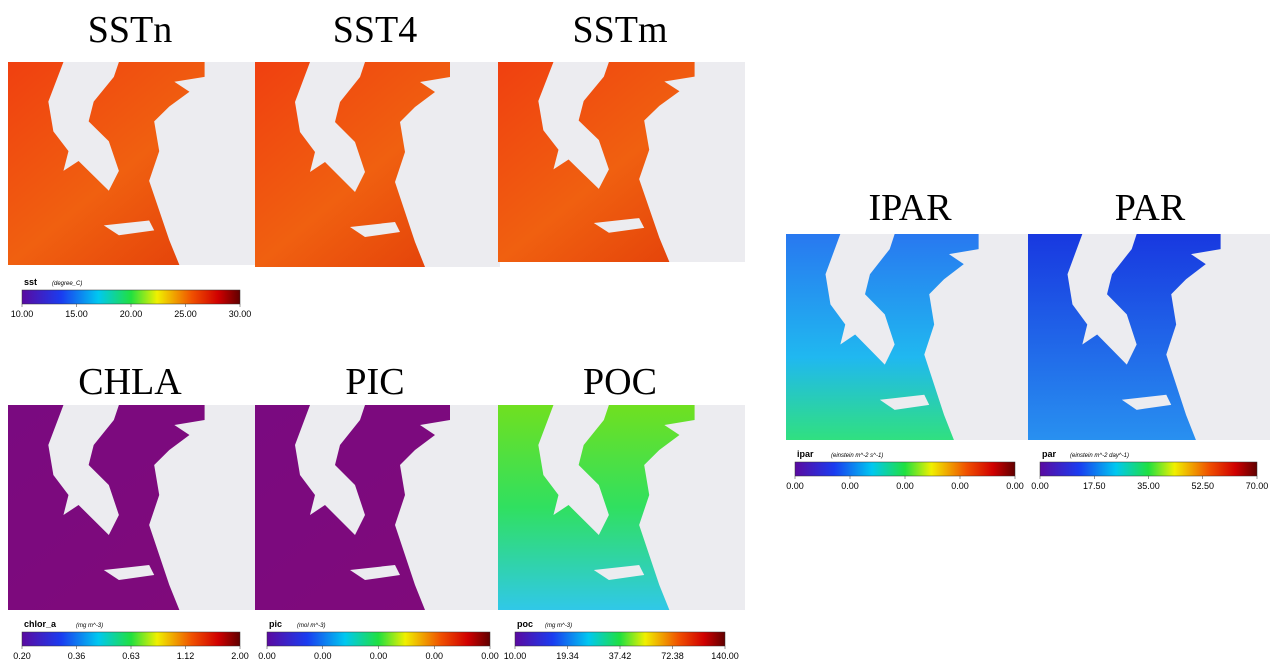 The width and height of the screenshot is (1270, 664). What do you see at coordinates (77, 656) in the screenshot?
I see `colorbar-tick-label: 0.36` at bounding box center [77, 656].